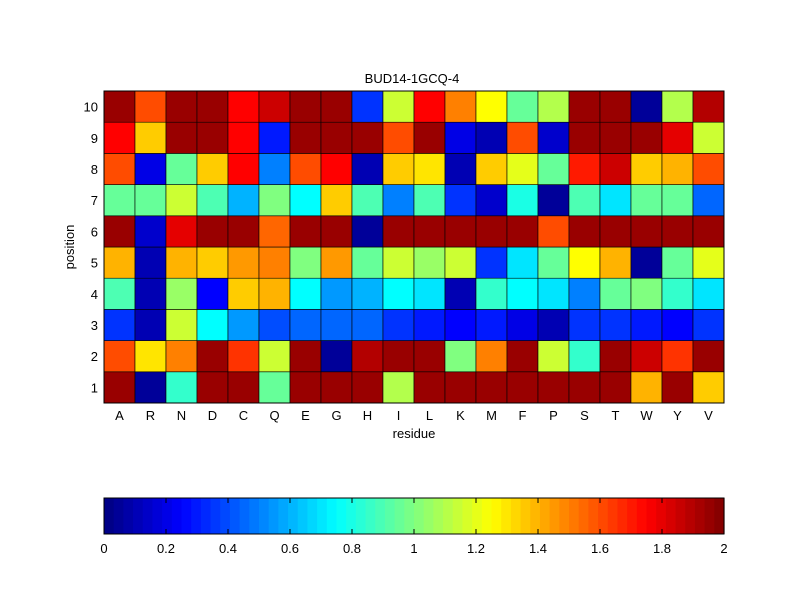  What do you see at coordinates (94, 263) in the screenshot?
I see `y-tick-label: 5` at bounding box center [94, 263].